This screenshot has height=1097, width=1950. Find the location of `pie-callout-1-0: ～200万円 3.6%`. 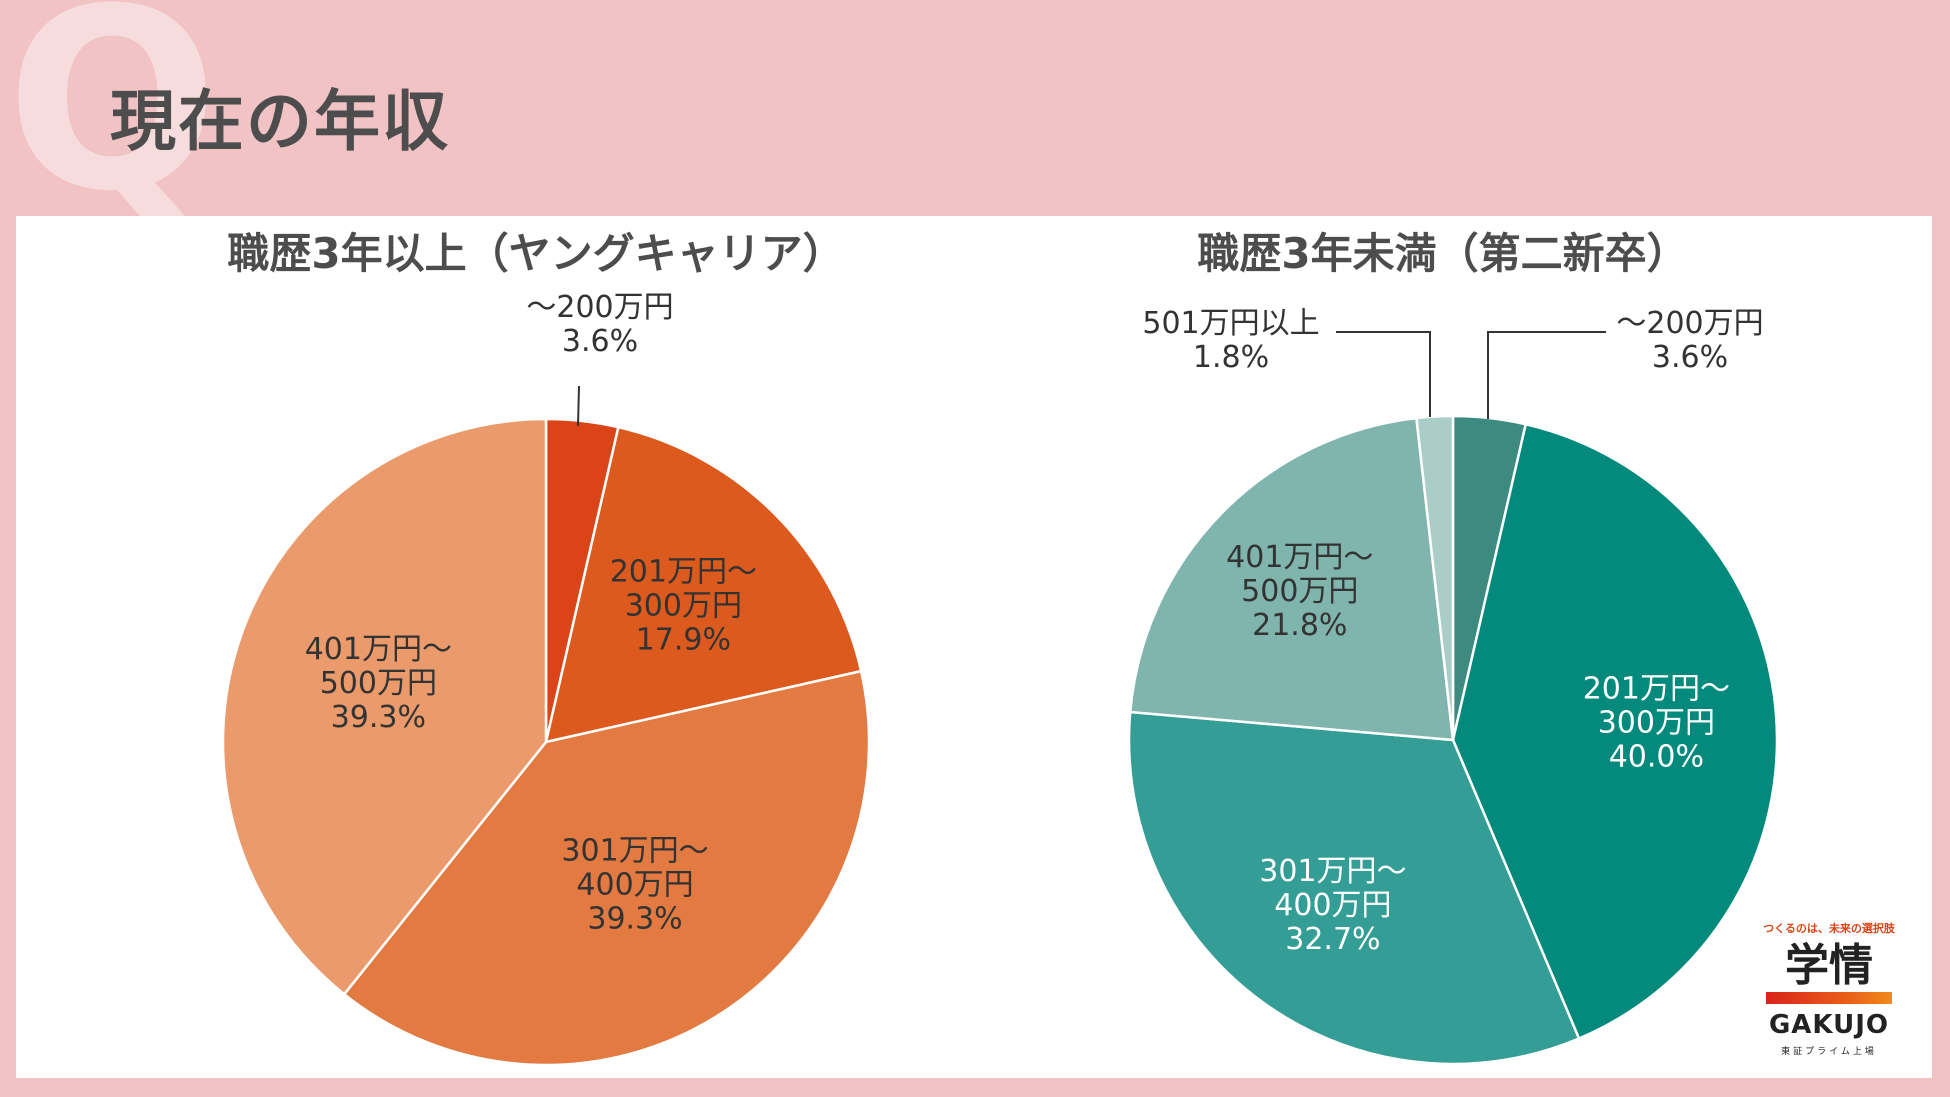

pie-callout-1-0: ～200万円 3.6% is located at coordinates (1689, 340).